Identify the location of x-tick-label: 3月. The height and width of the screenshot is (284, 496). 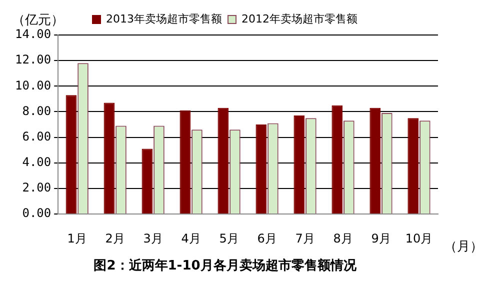
(153, 238).